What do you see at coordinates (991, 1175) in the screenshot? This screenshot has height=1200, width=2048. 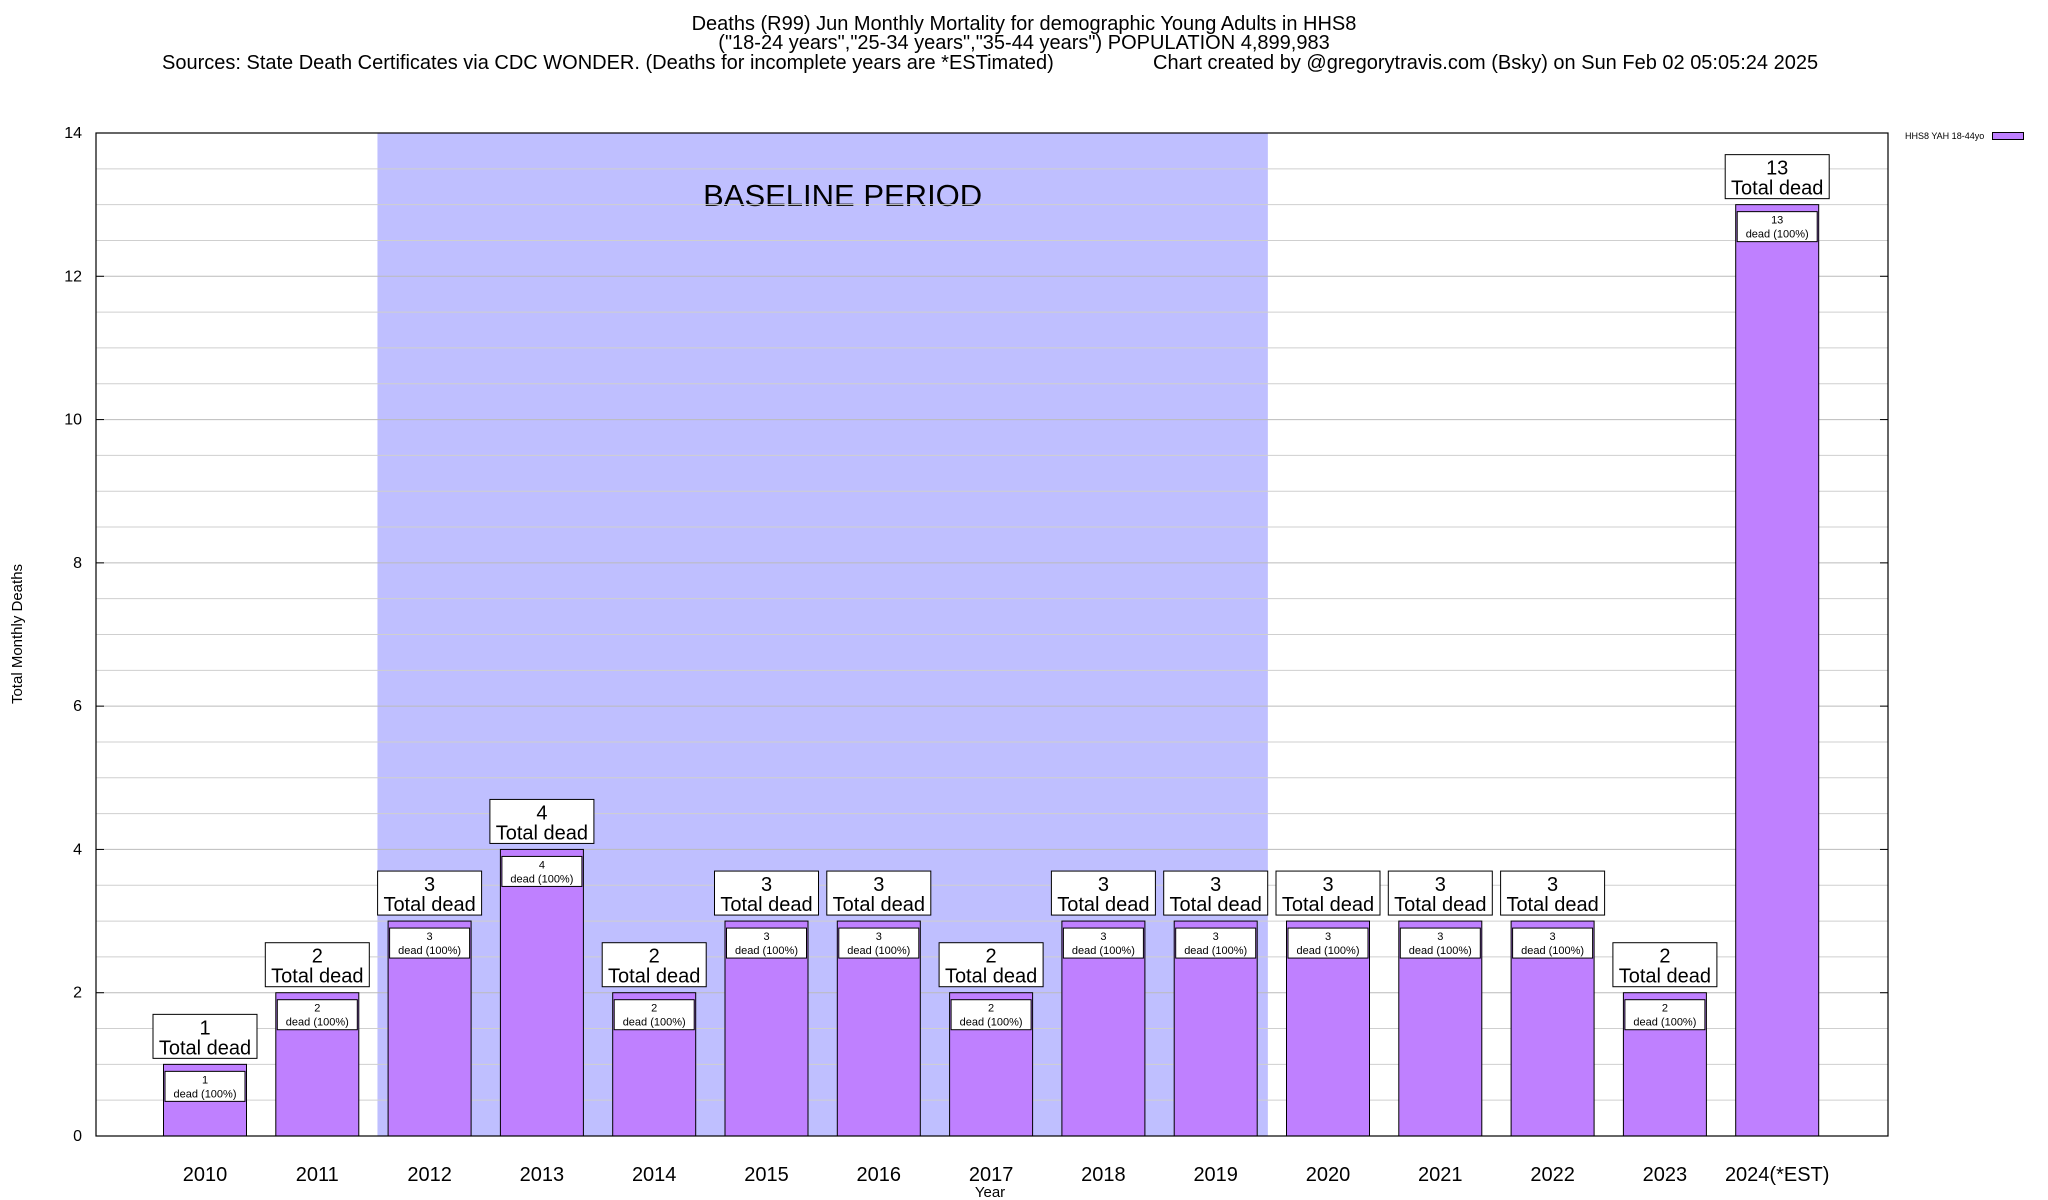 I see `x-tick-label: 2017` at bounding box center [991, 1175].